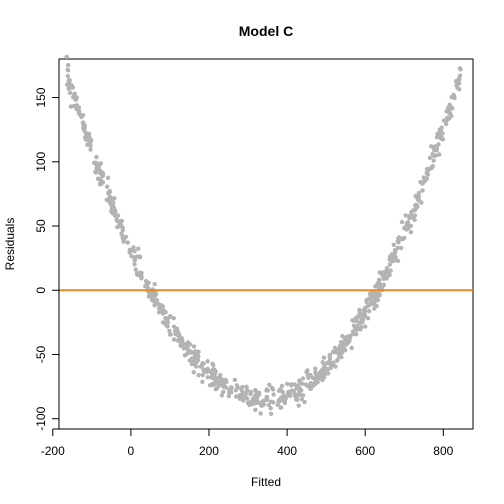 The width and height of the screenshot is (504, 504). I want to click on x-tick-label: -200, so click(53, 451).